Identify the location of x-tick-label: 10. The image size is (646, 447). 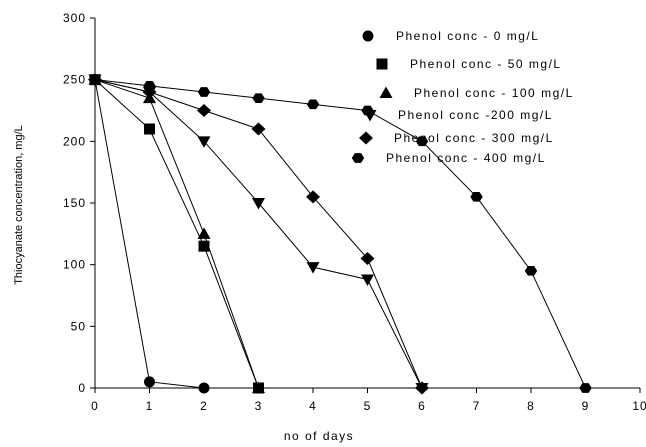
(639, 406).